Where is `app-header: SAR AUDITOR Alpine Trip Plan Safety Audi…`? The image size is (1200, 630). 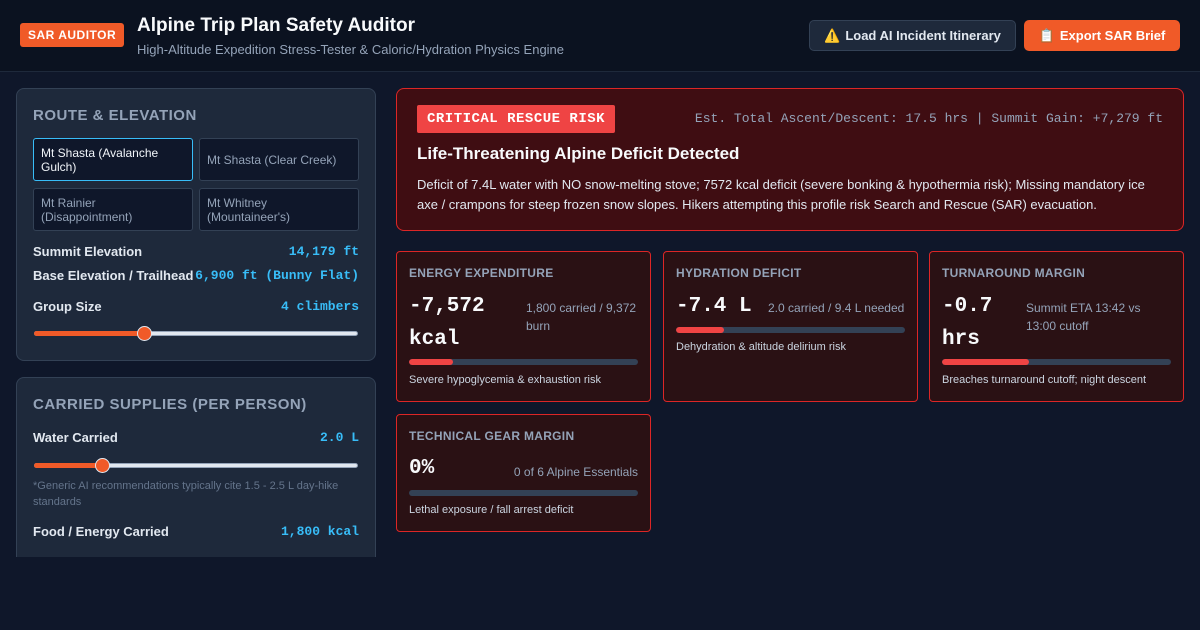 app-header: SAR AUDITOR Alpine Trip Plan Safety Audi… is located at coordinates (600, 36).